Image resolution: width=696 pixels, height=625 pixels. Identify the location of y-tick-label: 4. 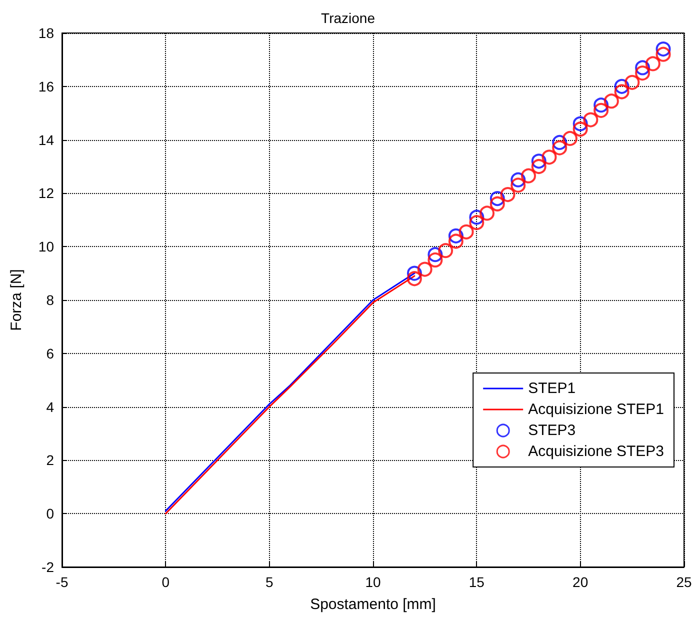
(50, 406).